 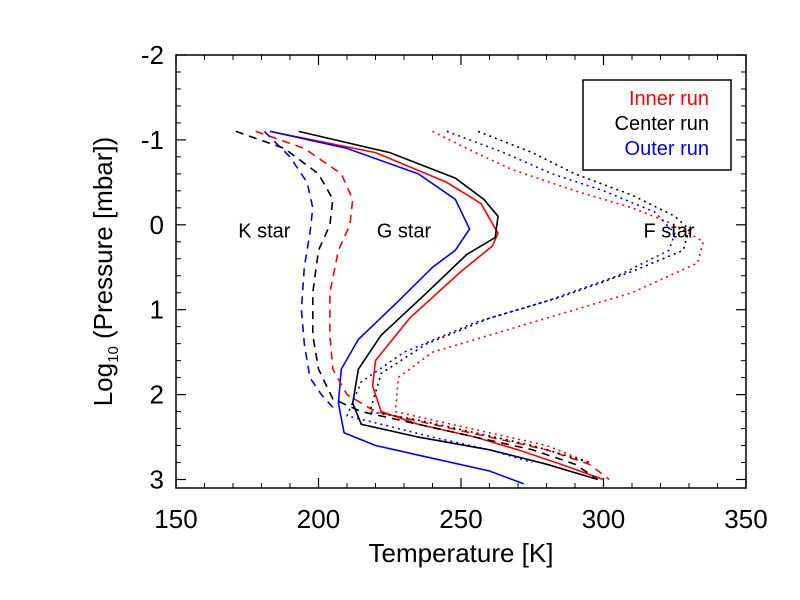 What do you see at coordinates (175, 519) in the screenshot?
I see `x-tick-label: 150` at bounding box center [175, 519].